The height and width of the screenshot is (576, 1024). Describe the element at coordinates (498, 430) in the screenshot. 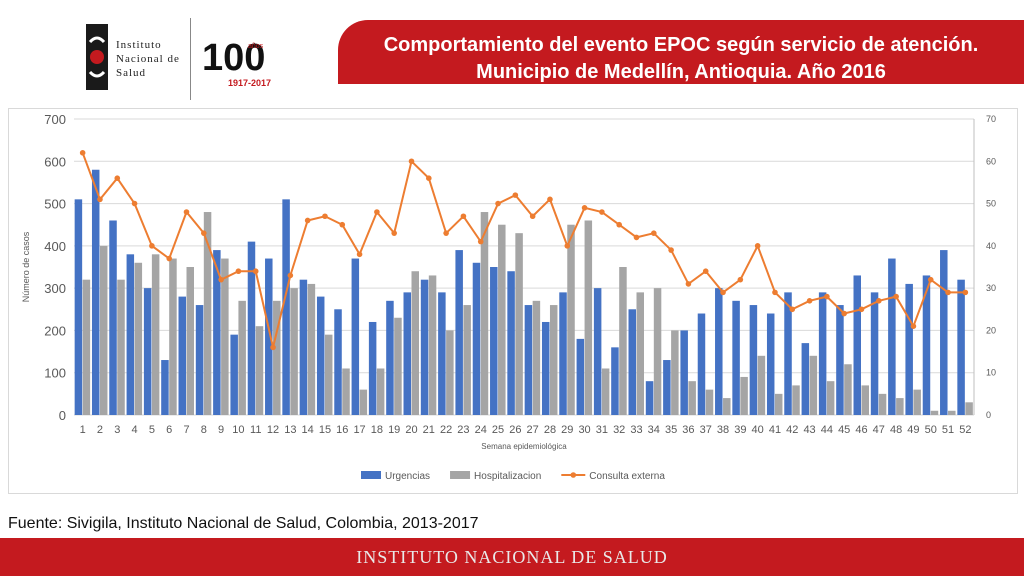

I see `x-tick-label: 25` at that location.